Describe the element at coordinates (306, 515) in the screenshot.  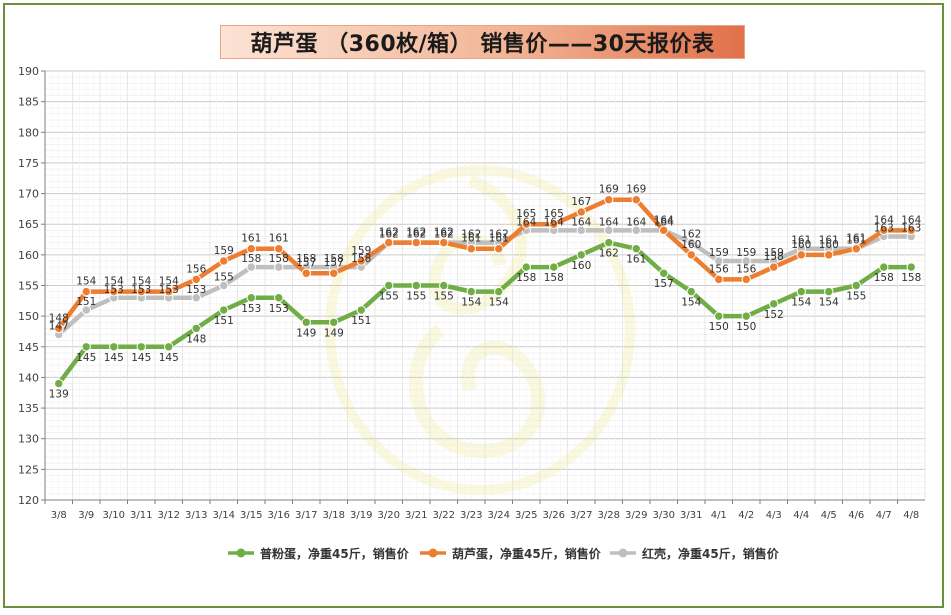
I see `x-tick-label: 3/17` at that location.